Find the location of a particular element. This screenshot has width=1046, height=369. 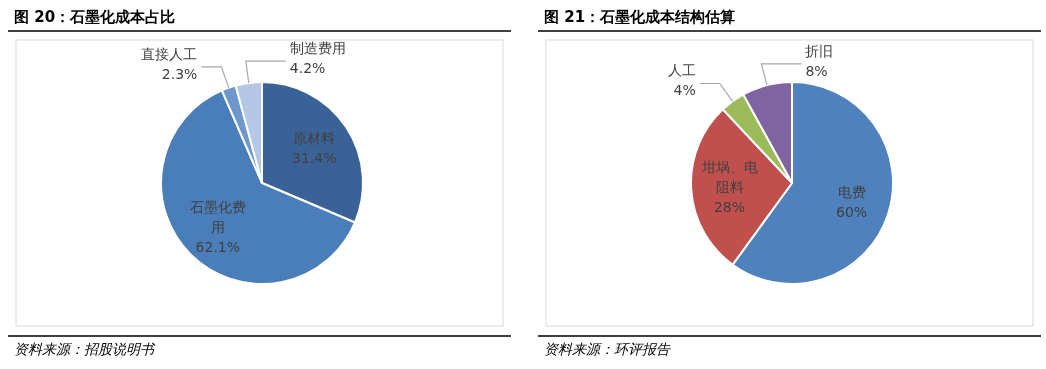

slice-label: 制造费用 is located at coordinates (317, 48).